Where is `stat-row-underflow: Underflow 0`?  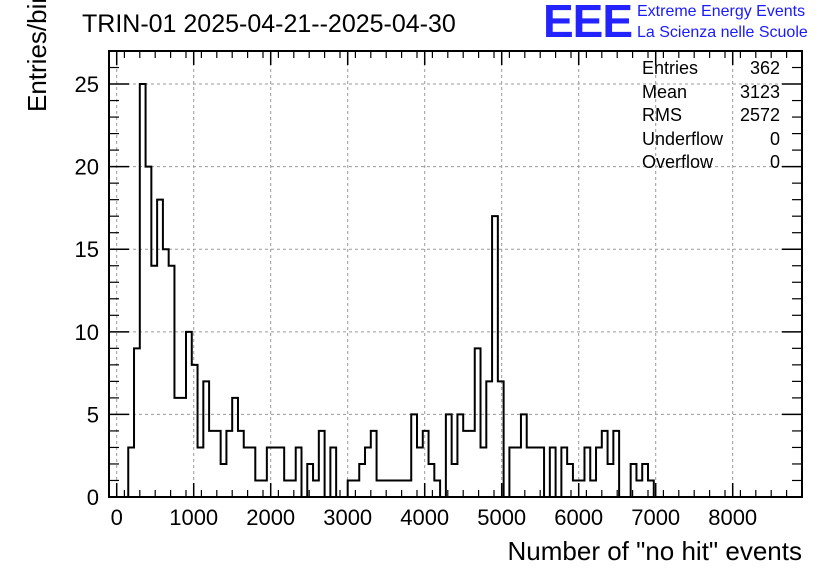 stat-row-underflow: Underflow 0 is located at coordinates (711, 141).